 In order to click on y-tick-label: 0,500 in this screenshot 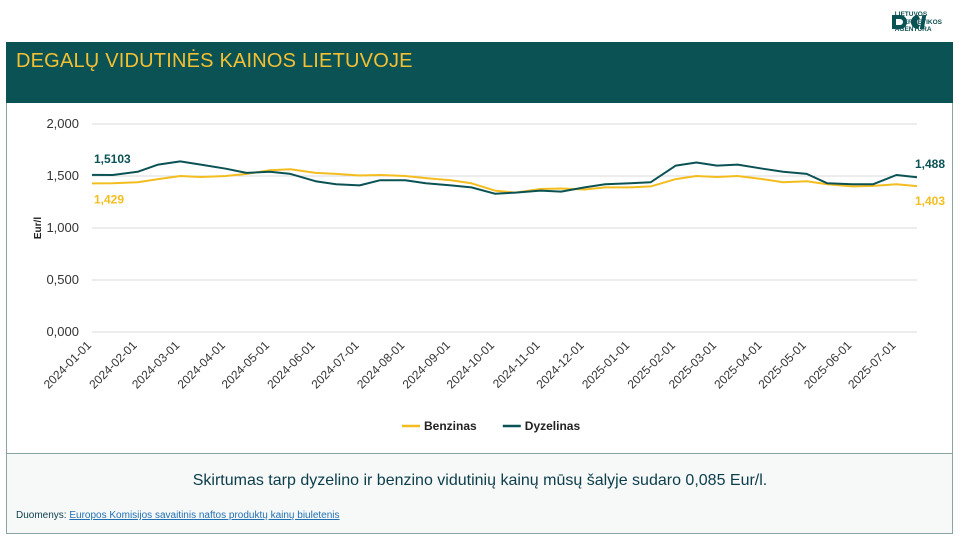, I will do `click(62, 279)`.